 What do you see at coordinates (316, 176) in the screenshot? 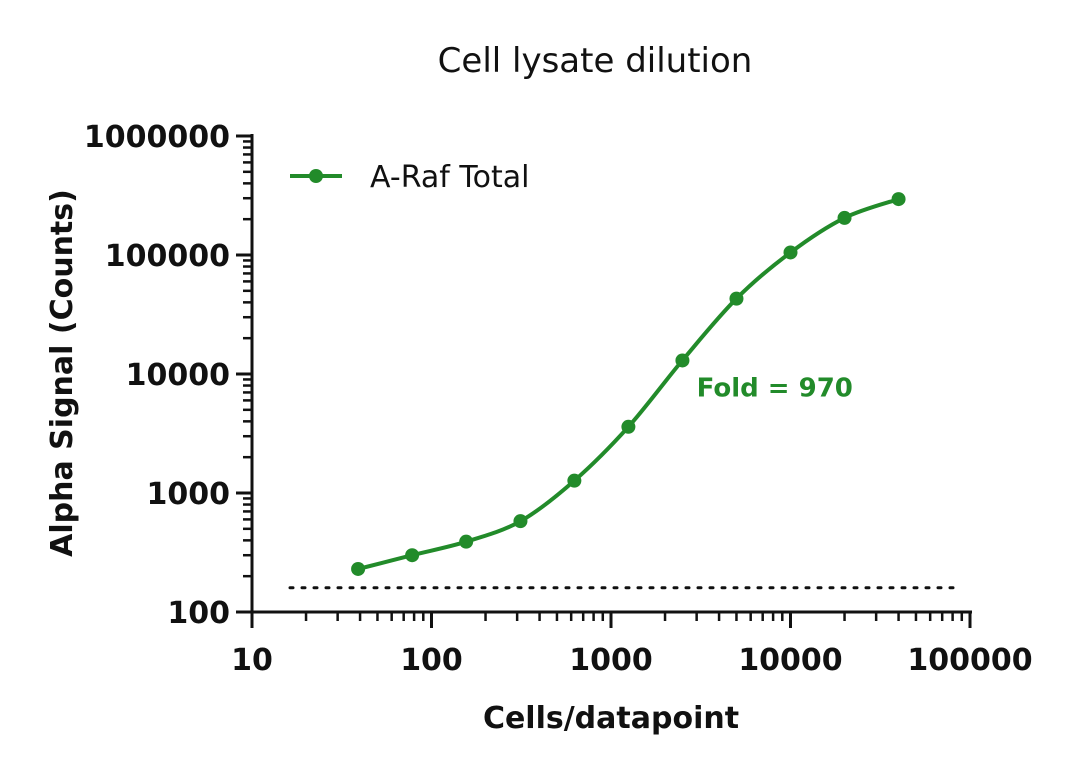
I see `legend-marker` at bounding box center [316, 176].